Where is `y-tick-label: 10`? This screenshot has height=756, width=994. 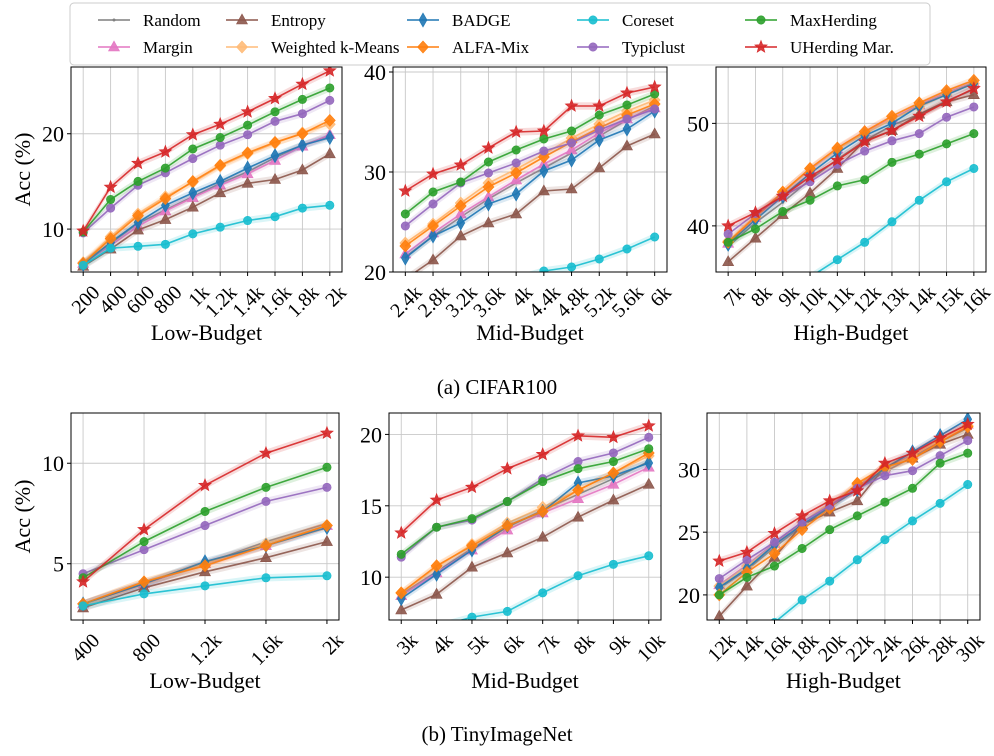 y-tick-label: 10 is located at coordinates (371, 577).